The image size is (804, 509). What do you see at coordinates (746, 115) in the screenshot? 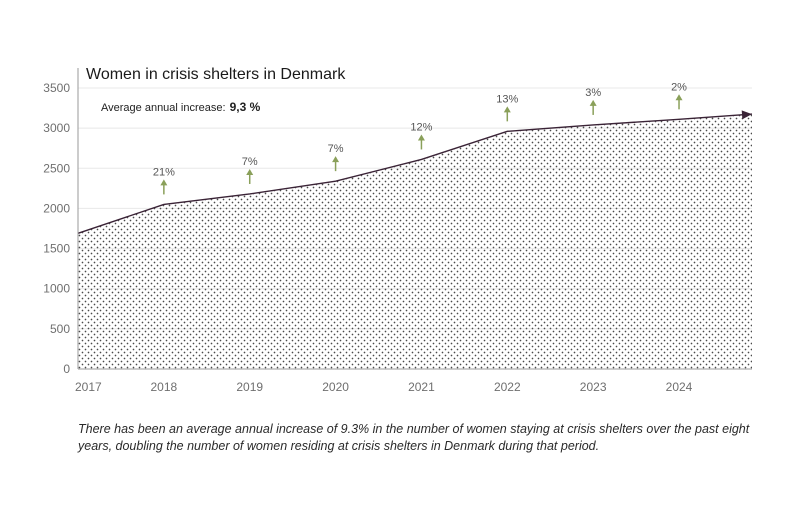
I see `series-end-arrow` at bounding box center [746, 115].